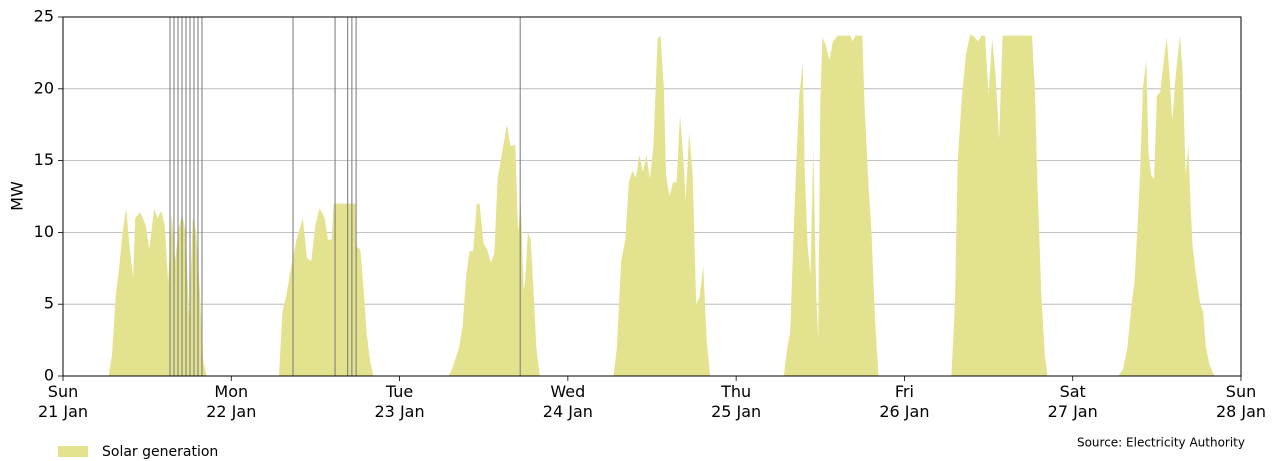 The height and width of the screenshot is (461, 1287). Describe the element at coordinates (736, 401) in the screenshot. I see `x-tick-label: Thu 25 Jan` at that location.